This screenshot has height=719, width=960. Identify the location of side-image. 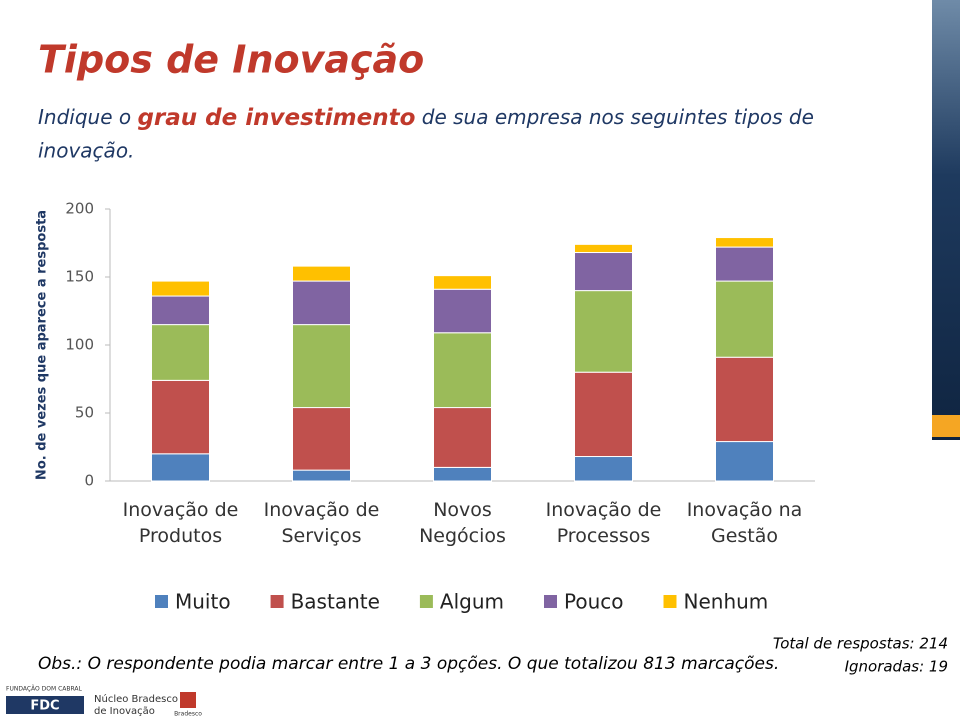
(946, 220).